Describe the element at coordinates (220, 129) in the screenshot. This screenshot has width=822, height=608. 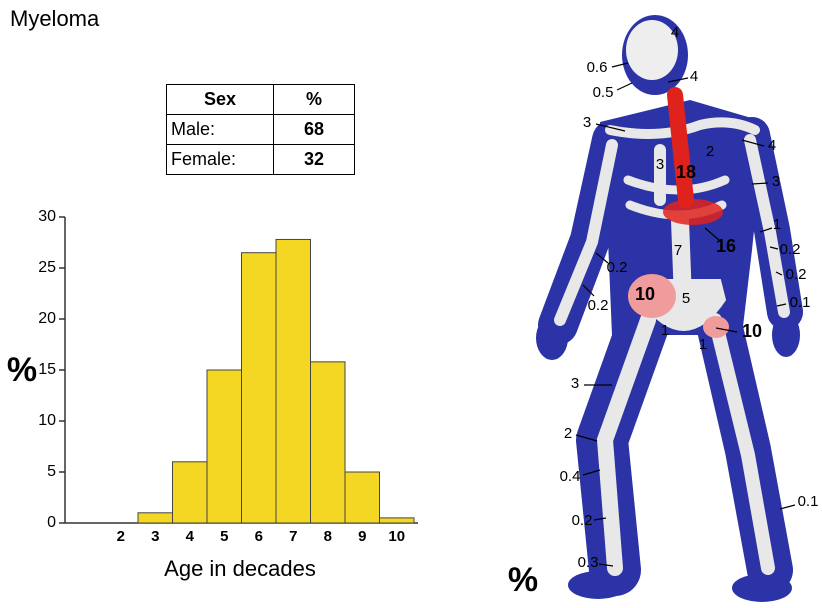
I see `table-cell: Male:` at that location.